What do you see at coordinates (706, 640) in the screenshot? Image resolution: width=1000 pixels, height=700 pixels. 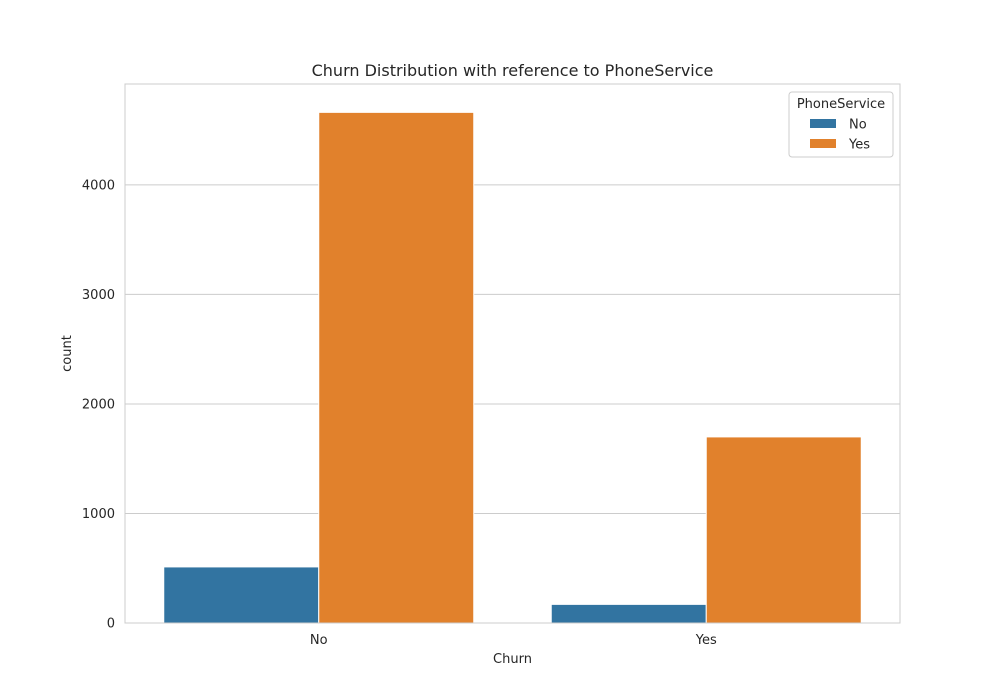 I see `x-tick-label: Yes` at bounding box center [706, 640].